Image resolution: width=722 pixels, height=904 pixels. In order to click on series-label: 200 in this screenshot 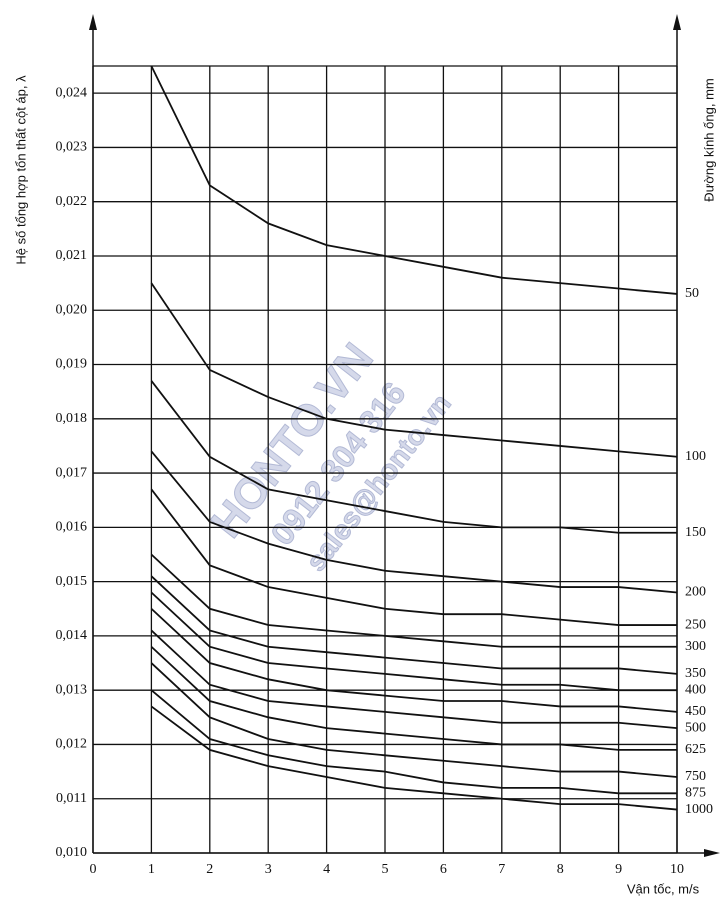, I will do `click(695, 592)`.